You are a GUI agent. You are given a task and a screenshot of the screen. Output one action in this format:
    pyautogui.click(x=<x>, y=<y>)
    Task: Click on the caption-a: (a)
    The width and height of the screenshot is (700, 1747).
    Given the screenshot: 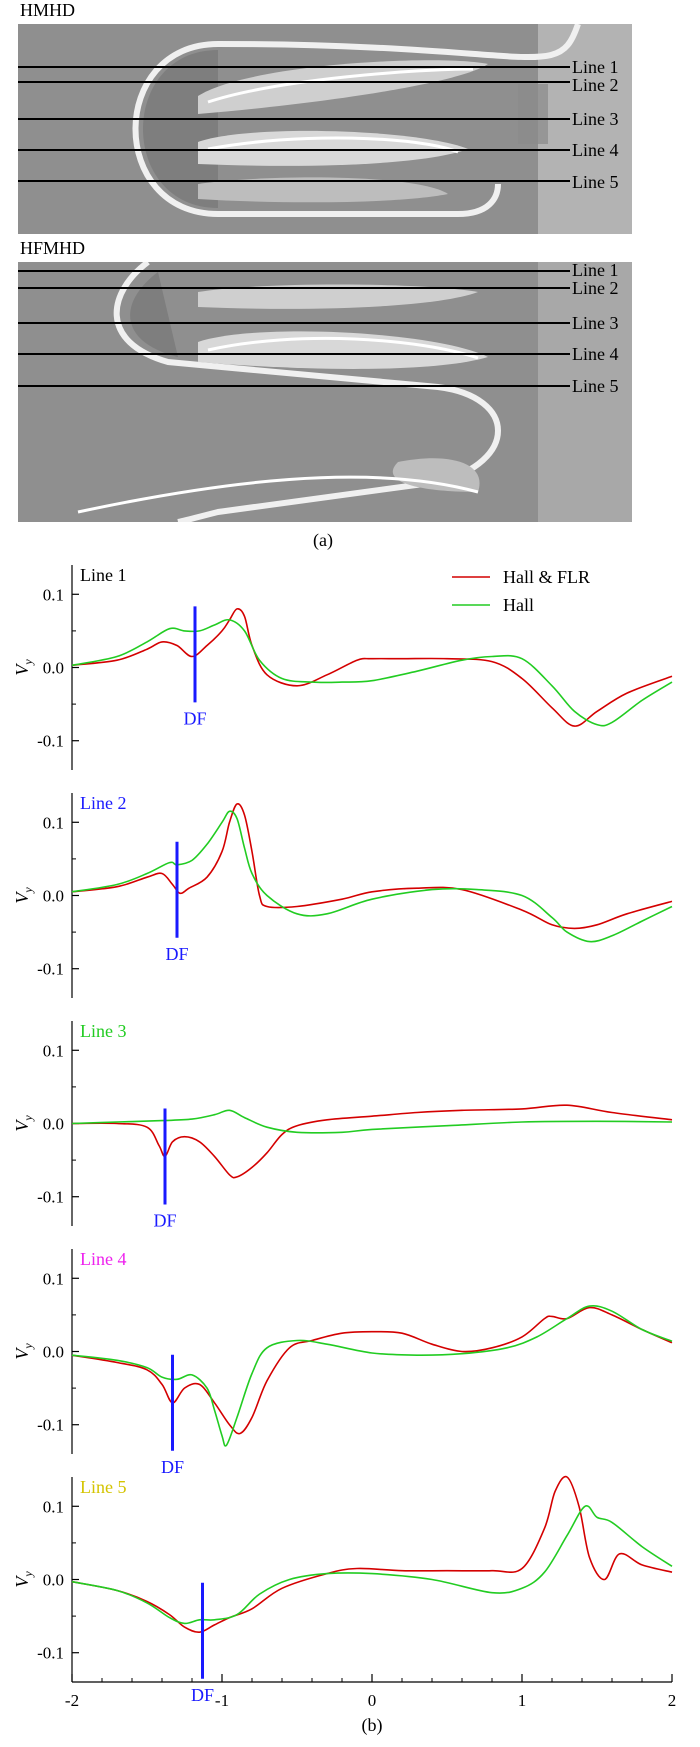 What is the action you would take?
    pyautogui.click(x=323, y=540)
    